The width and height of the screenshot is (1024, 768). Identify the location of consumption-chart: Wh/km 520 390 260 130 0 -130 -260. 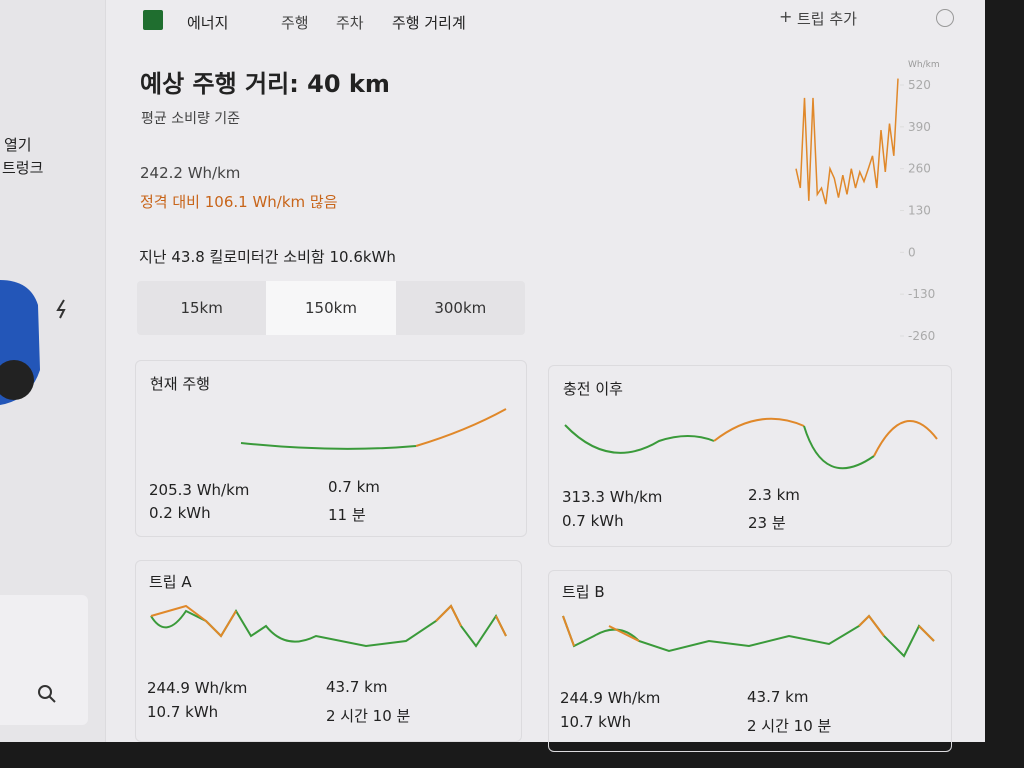
(867, 201).